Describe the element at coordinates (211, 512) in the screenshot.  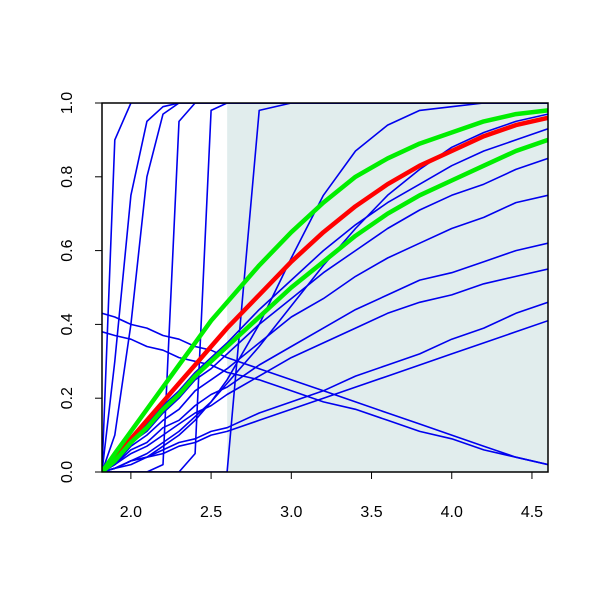
I see `x-tick-label: 2.5` at that location.